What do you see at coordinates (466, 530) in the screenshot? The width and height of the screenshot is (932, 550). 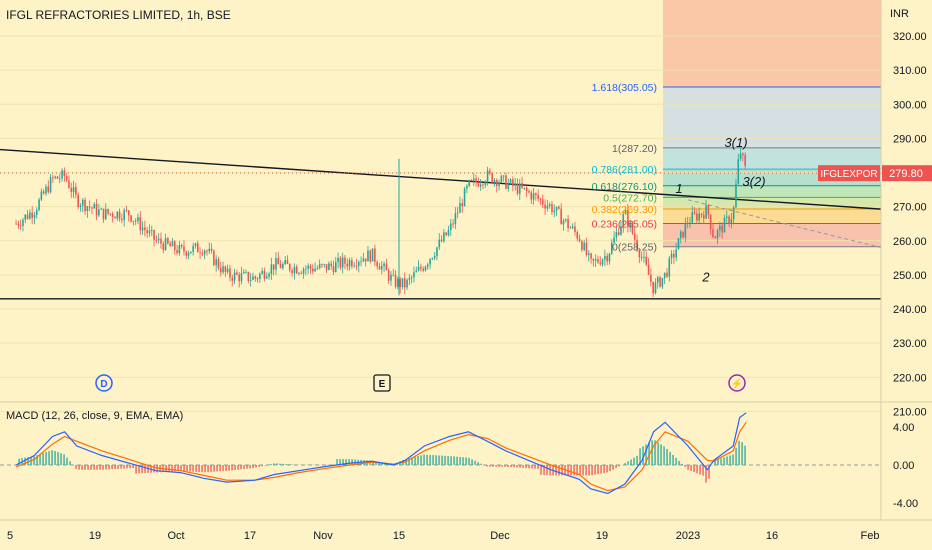 I see `time-axis: 5 19 Oct 17 Nov 15 Dec 19 2023 16 Feb` at bounding box center [466, 530].